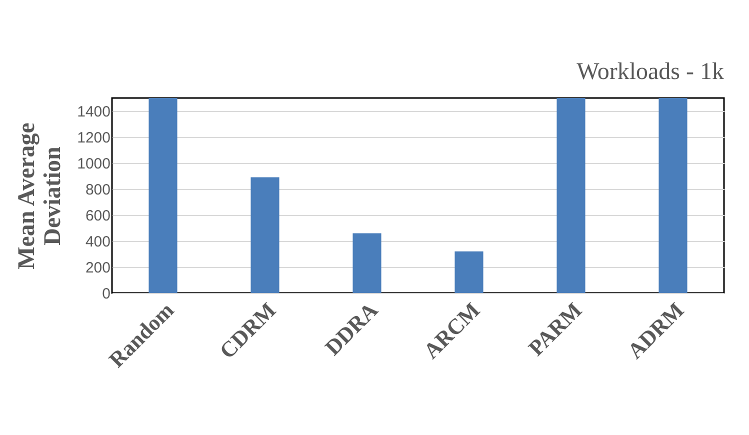 The width and height of the screenshot is (749, 435). Describe the element at coordinates (97, 268) in the screenshot. I see `y-tick-label: 200` at that location.